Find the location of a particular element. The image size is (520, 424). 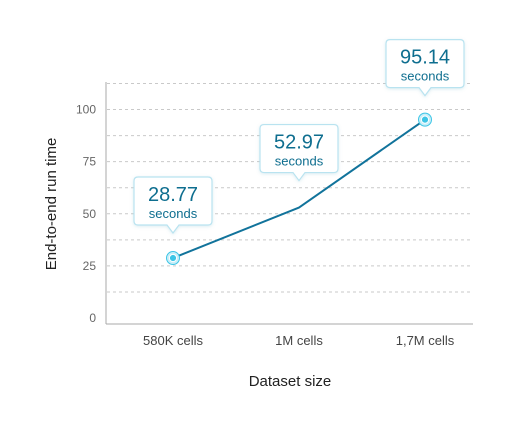

data-label-value: 28.77 is located at coordinates (173, 195).